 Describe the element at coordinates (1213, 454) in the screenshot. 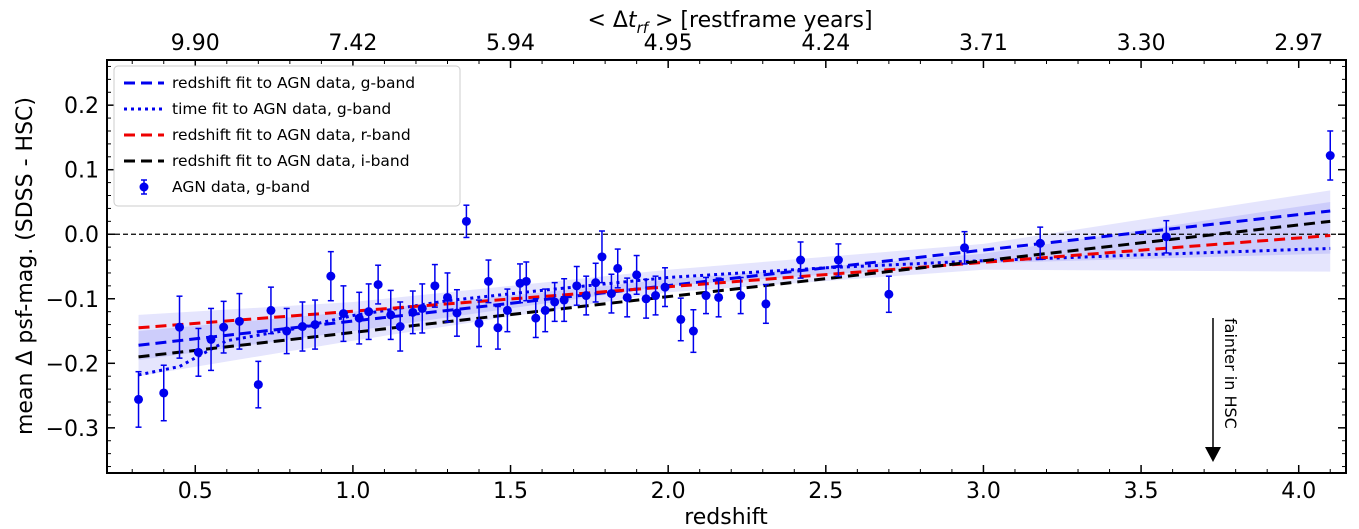

I see `arrow-head-icon` at that location.